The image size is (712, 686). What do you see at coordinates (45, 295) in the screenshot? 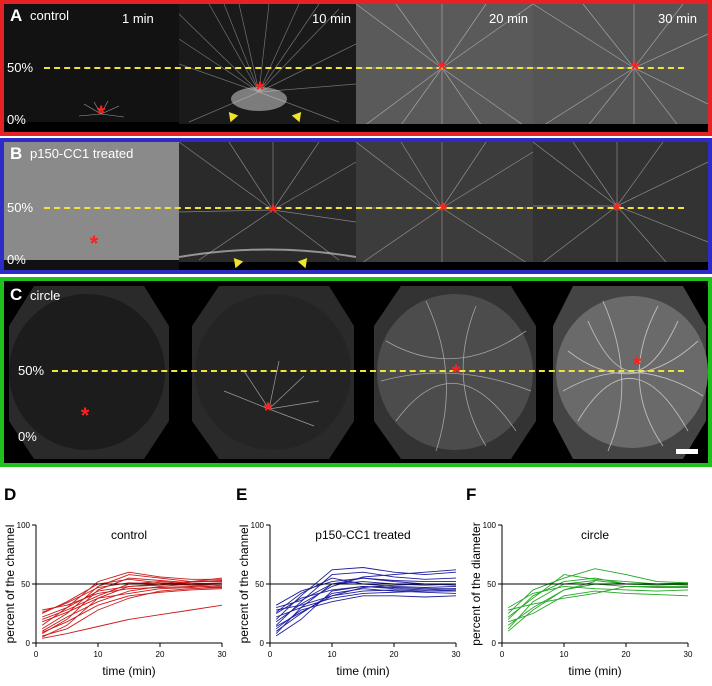
I see `panel-title: circle` at bounding box center [45, 295].